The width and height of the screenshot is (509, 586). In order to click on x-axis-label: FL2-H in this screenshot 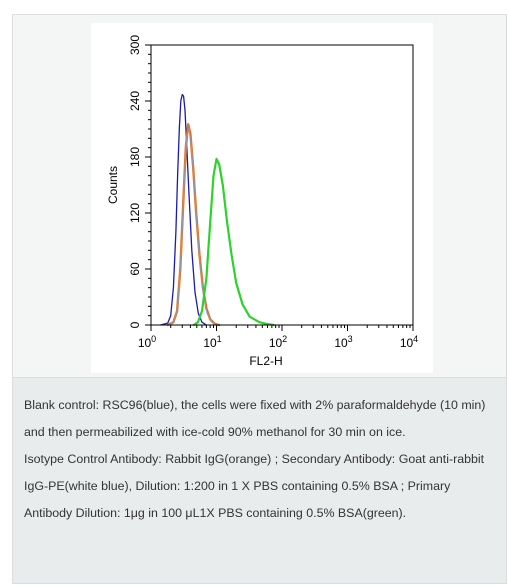, I will do `click(265, 361)`.